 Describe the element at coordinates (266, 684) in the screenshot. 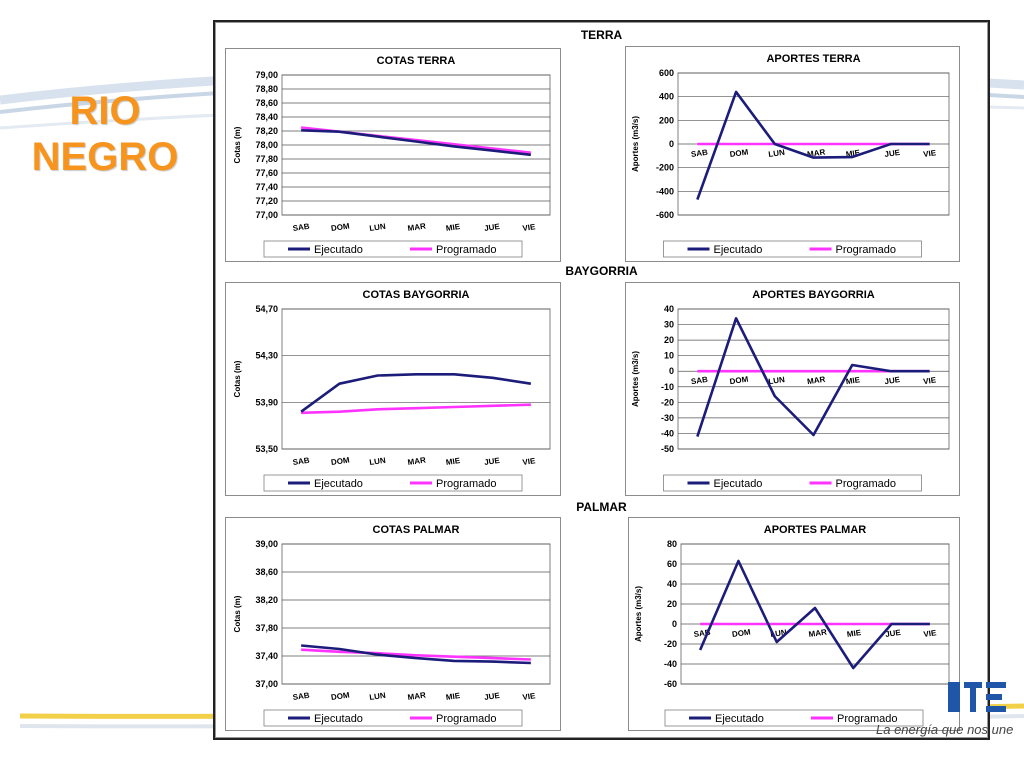

I see `y-tick-label: 37,00` at that location.